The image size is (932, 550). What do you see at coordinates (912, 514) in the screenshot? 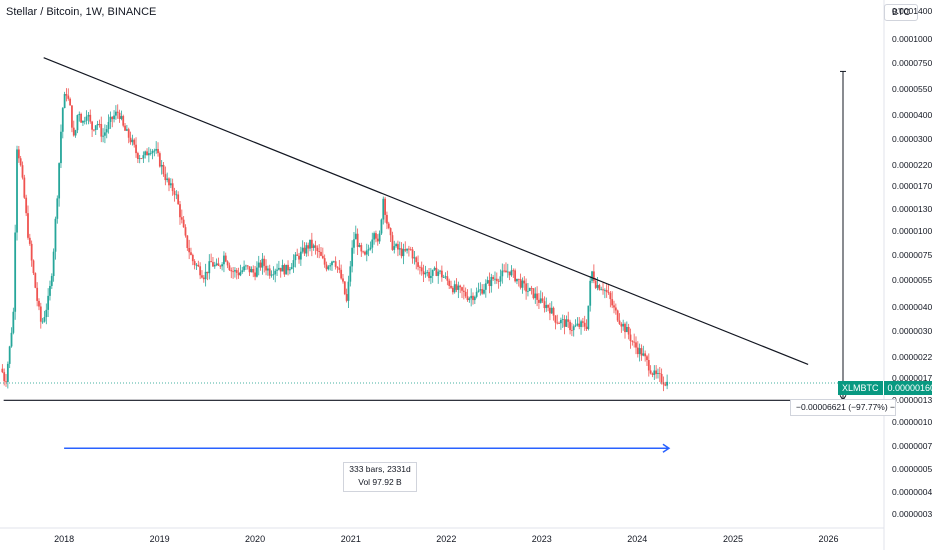
I see `price-tick-label: 0.00000033` at bounding box center [912, 514].